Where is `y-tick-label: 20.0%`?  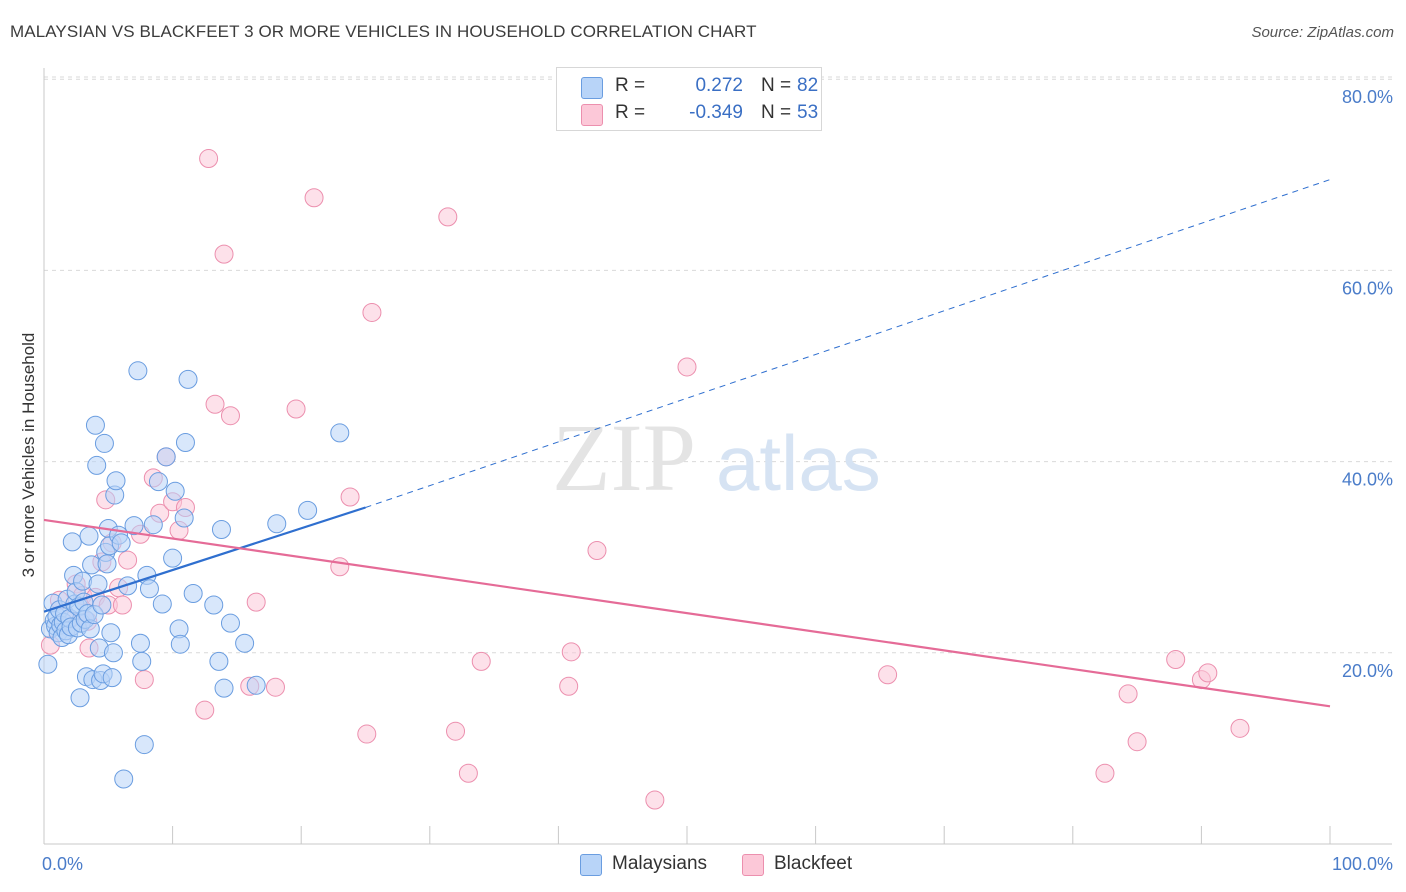 y-tick-label: 20.0% is located at coordinates (1367, 671).